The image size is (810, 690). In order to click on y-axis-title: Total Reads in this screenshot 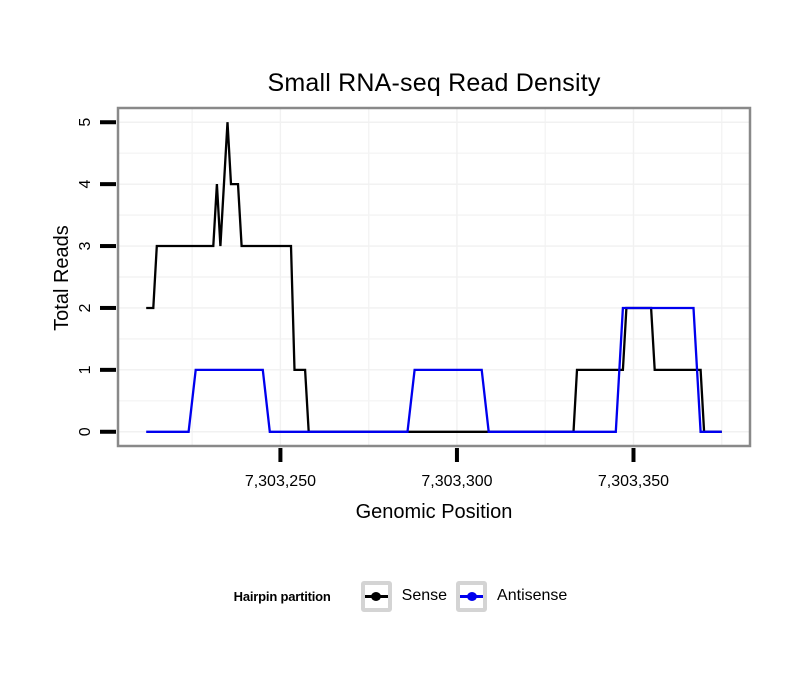, I will do `click(62, 278)`.